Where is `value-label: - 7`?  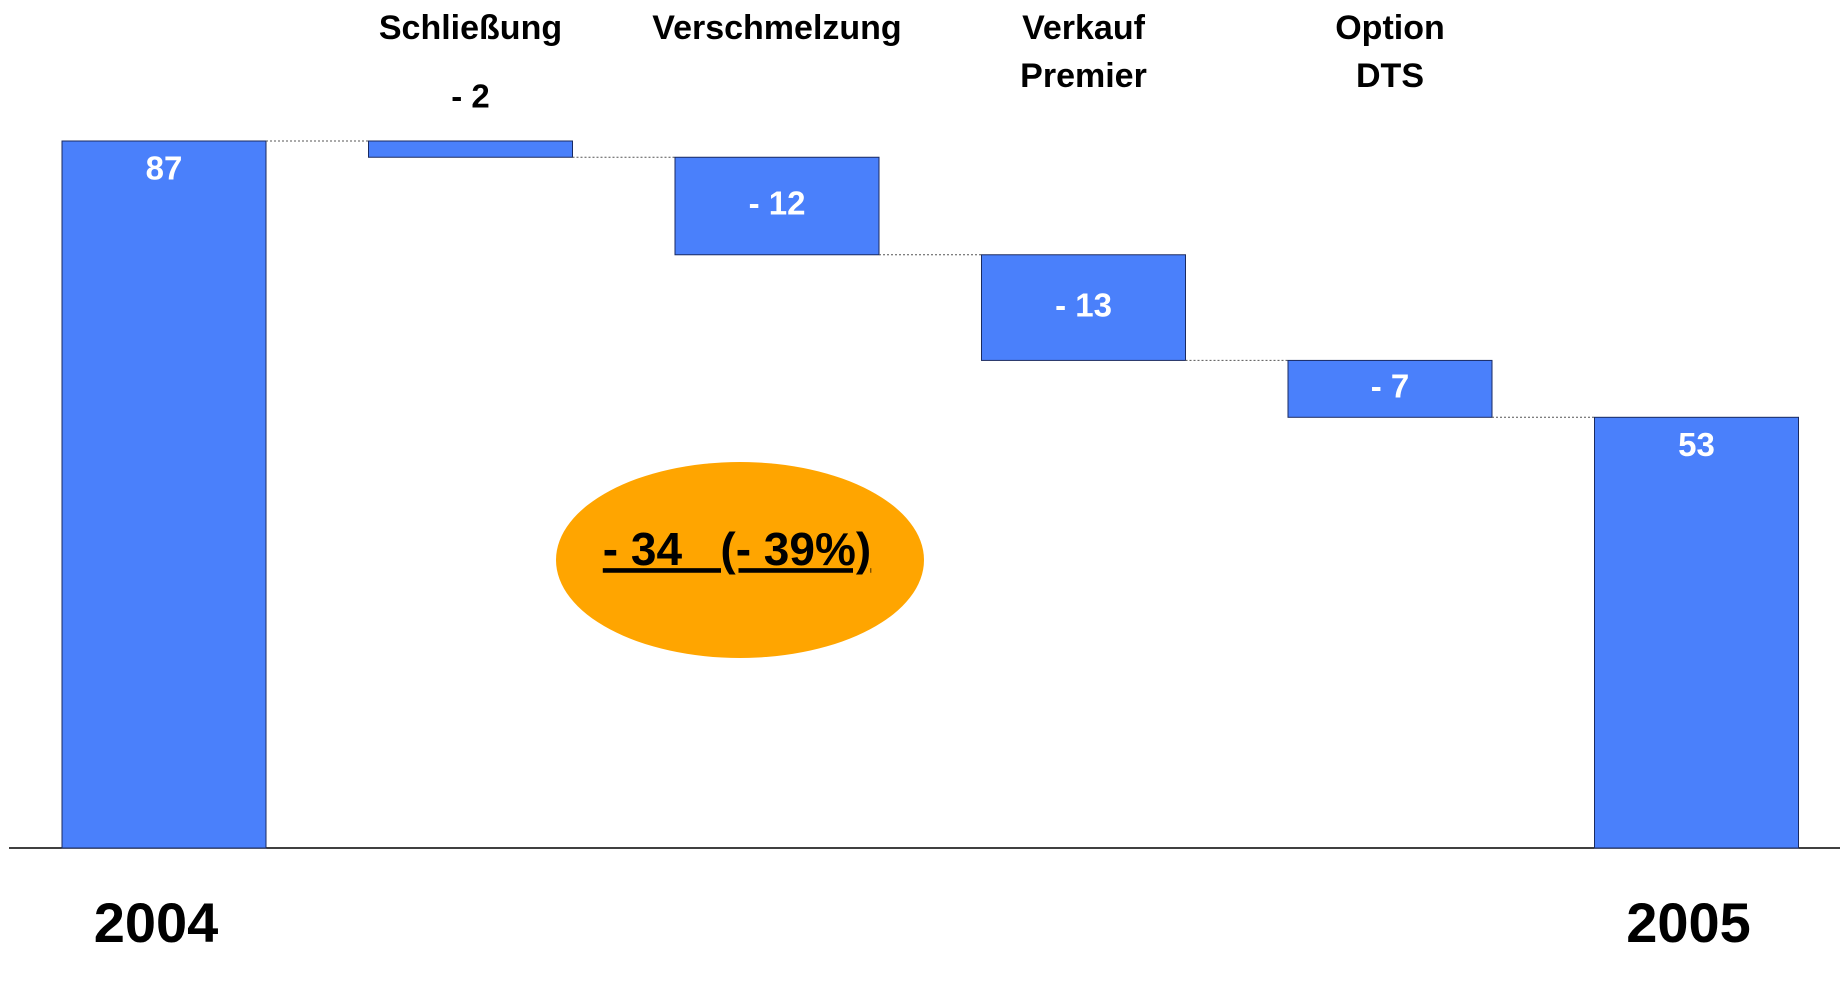 value-label: - 7 is located at coordinates (1390, 386).